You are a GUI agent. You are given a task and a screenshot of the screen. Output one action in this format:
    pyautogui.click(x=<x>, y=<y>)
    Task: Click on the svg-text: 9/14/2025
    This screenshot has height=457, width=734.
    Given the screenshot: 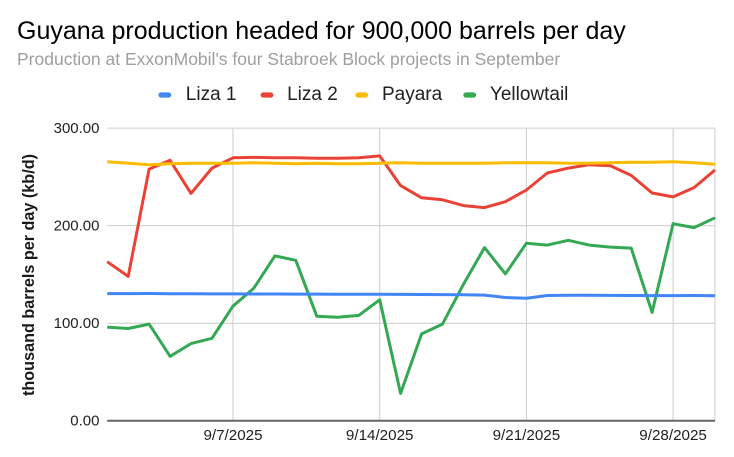 What is the action you would take?
    pyautogui.click(x=380, y=435)
    